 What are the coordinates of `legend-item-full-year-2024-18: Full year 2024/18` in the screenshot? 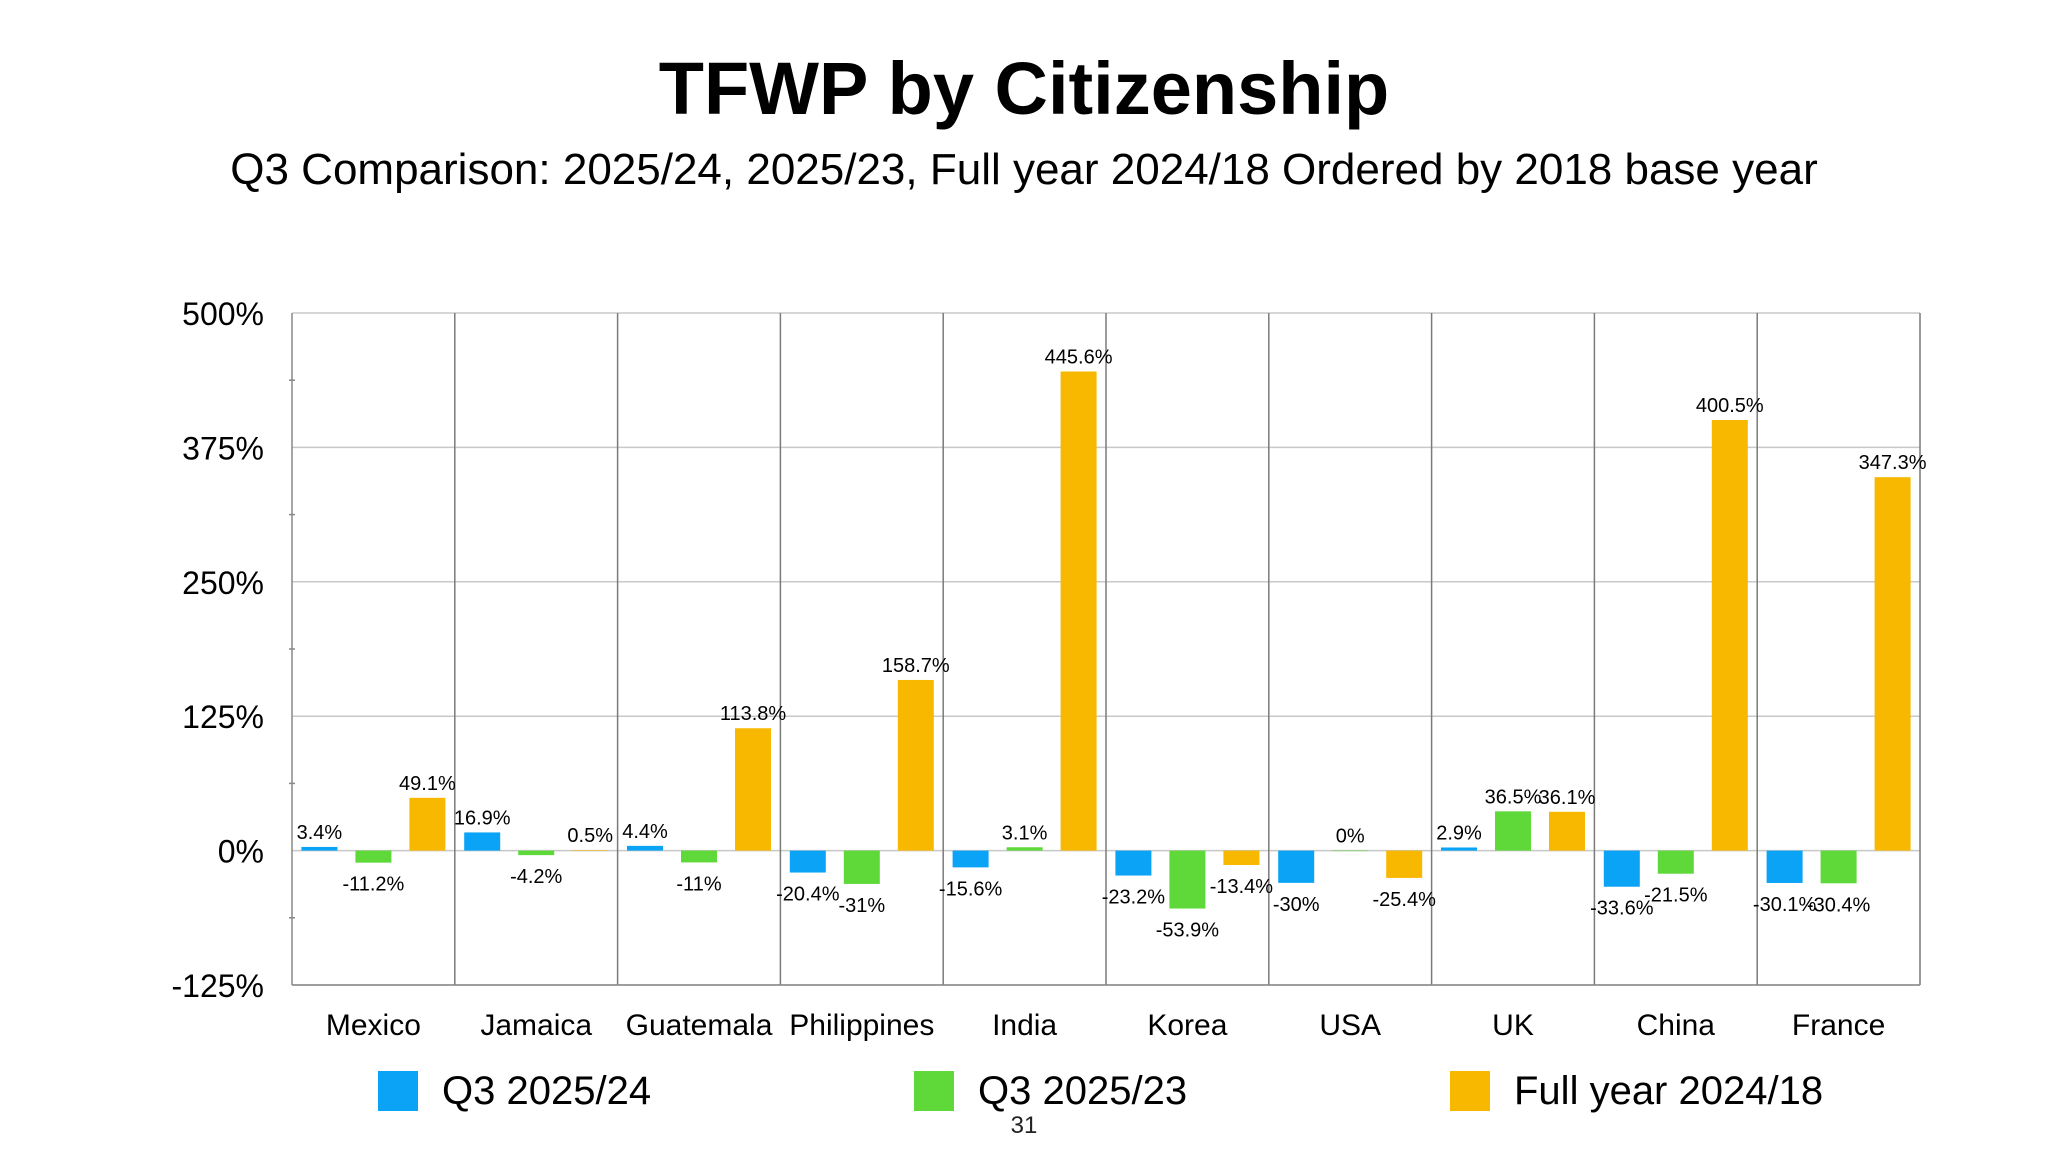 It's located at (1636, 1091).